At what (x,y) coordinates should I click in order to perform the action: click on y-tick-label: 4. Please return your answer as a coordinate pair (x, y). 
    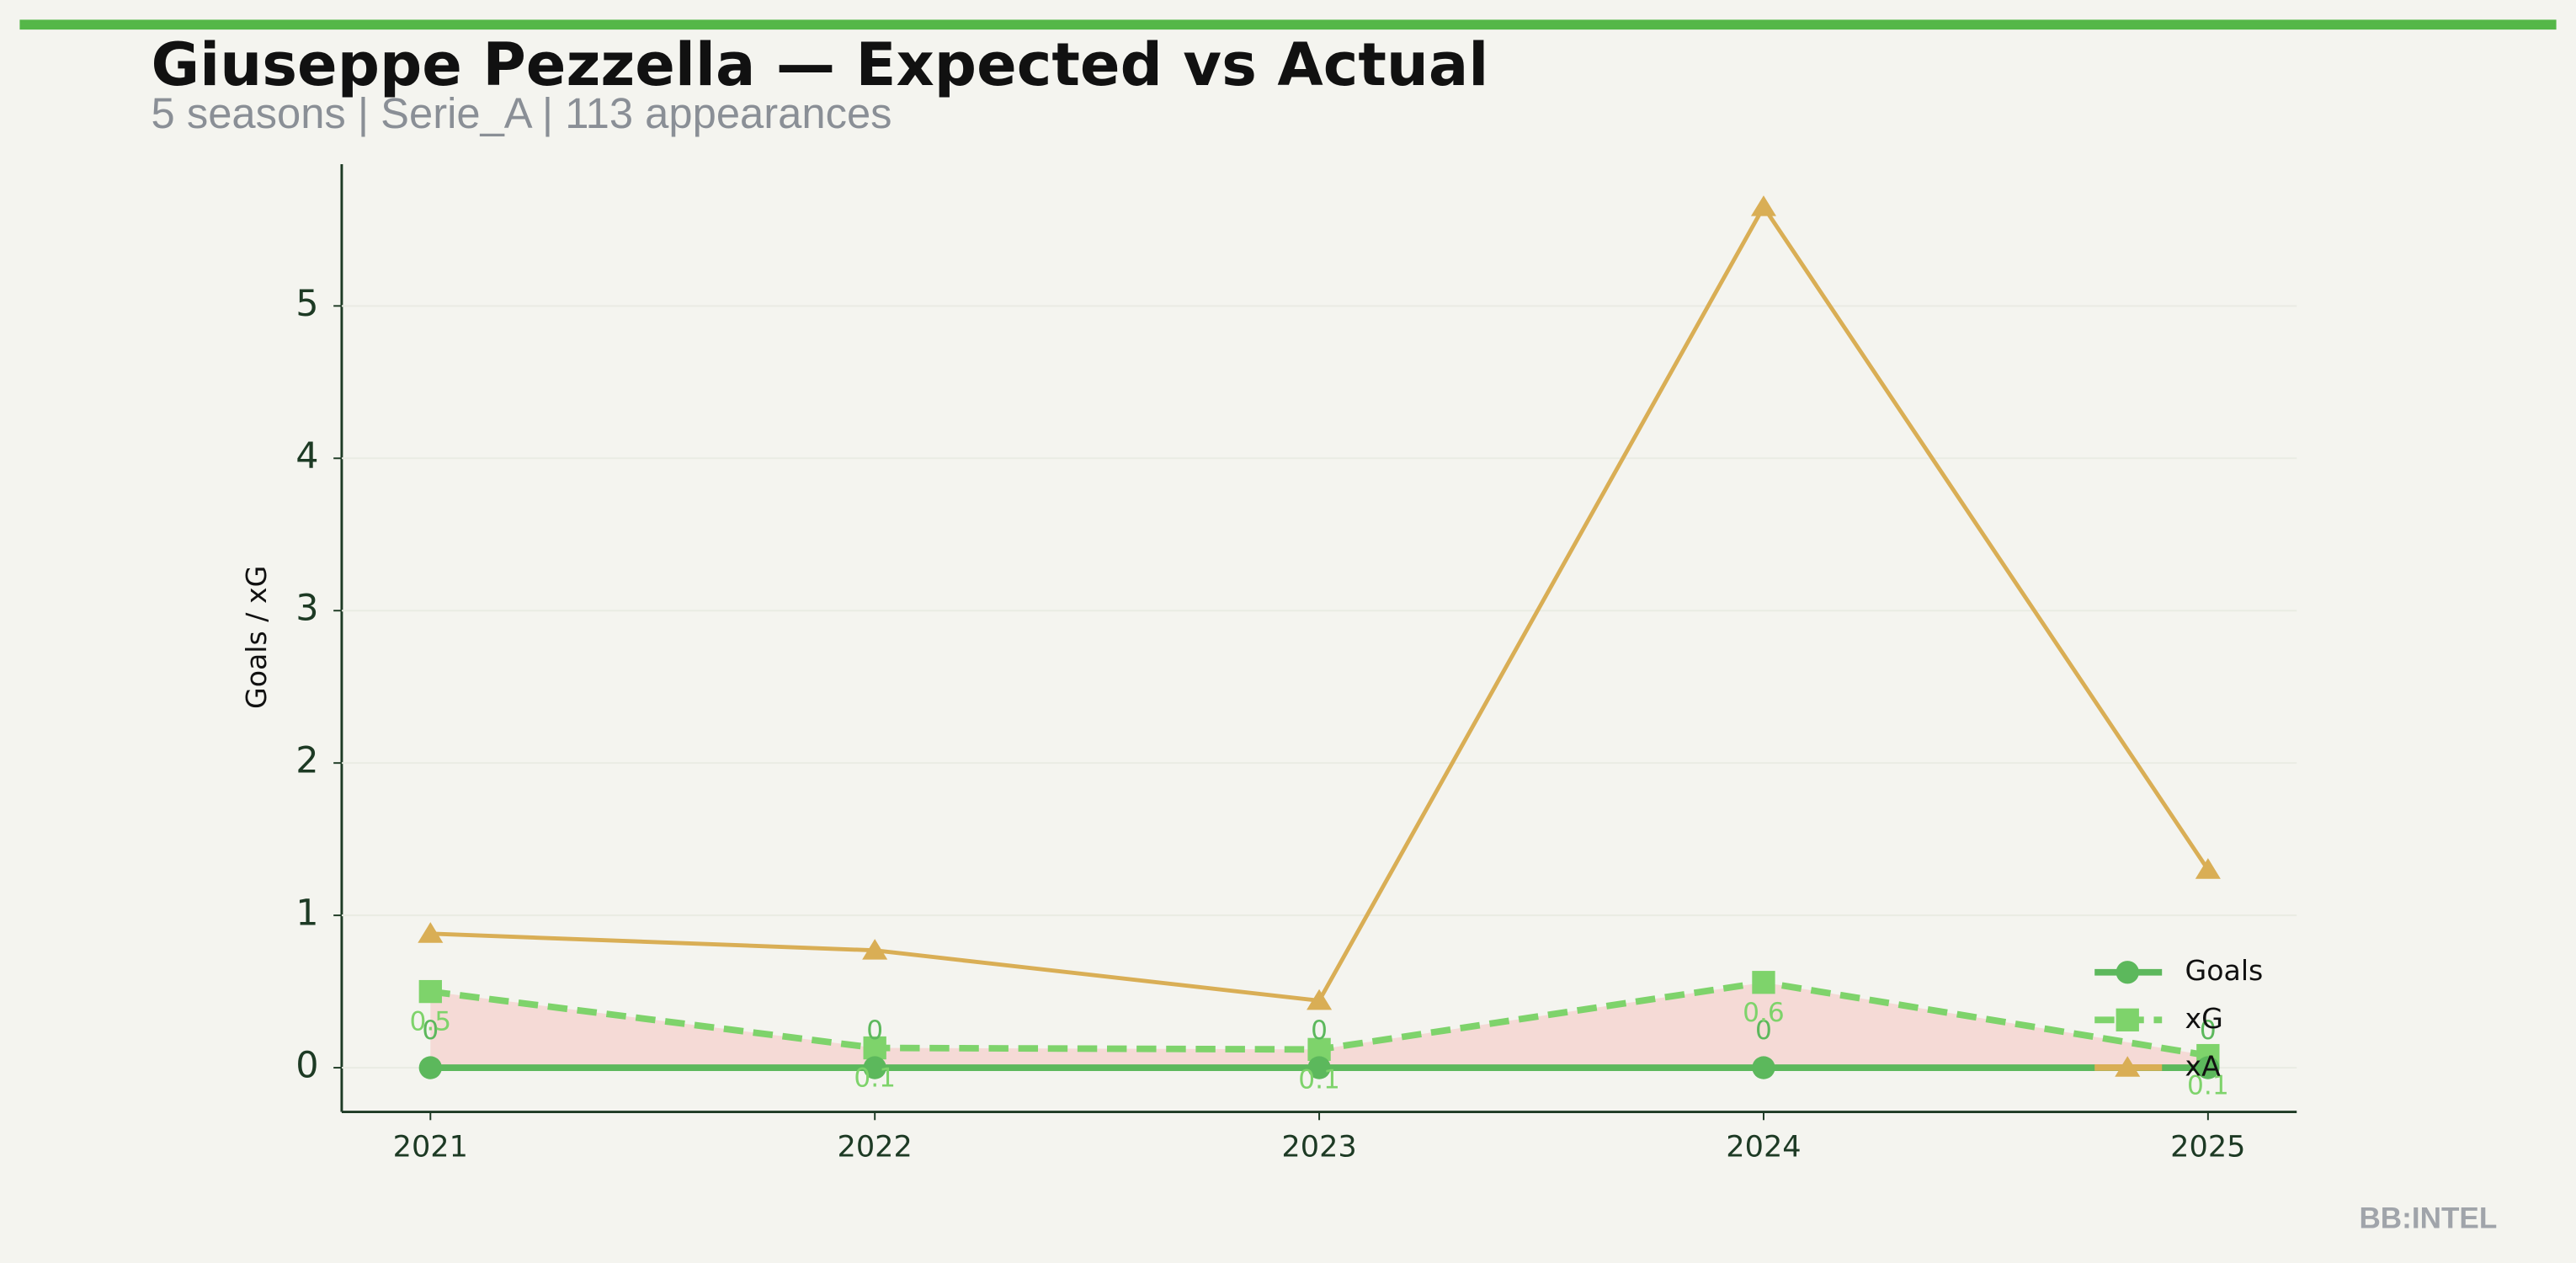
    Looking at the image, I should click on (306, 456).